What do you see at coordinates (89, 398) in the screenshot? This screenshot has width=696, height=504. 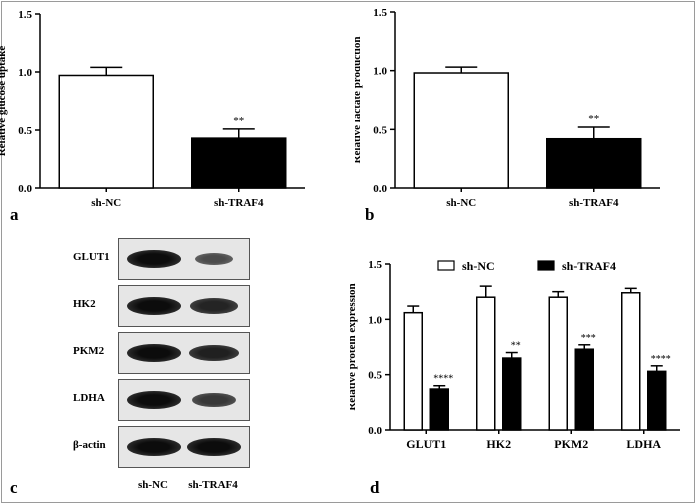 I see `blot-row-label: LDHA` at bounding box center [89, 398].